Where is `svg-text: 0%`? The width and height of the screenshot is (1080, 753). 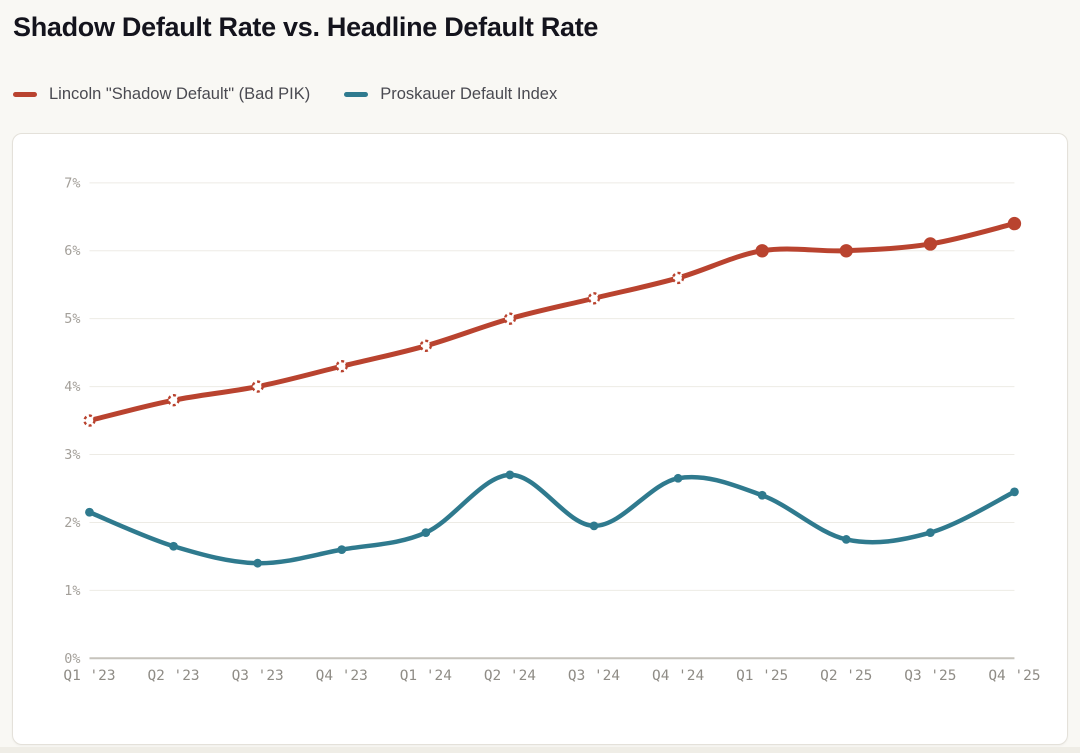 svg-text: 0% is located at coordinates (72, 659).